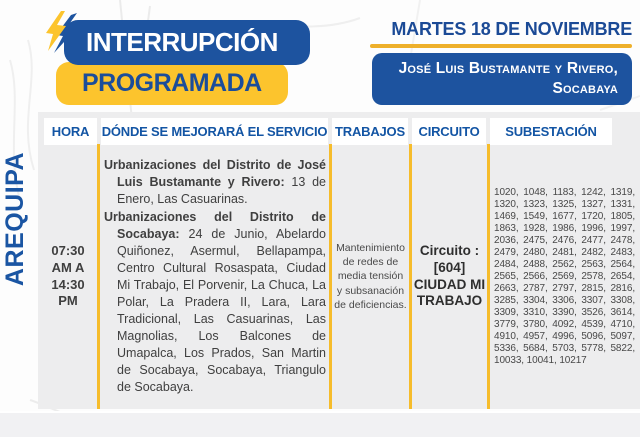 Image resolution: width=640 pixels, height=437 pixels. Describe the element at coordinates (551, 131) in the screenshot. I see `column-header-subestacion: SUBESTACIÓN` at that location.